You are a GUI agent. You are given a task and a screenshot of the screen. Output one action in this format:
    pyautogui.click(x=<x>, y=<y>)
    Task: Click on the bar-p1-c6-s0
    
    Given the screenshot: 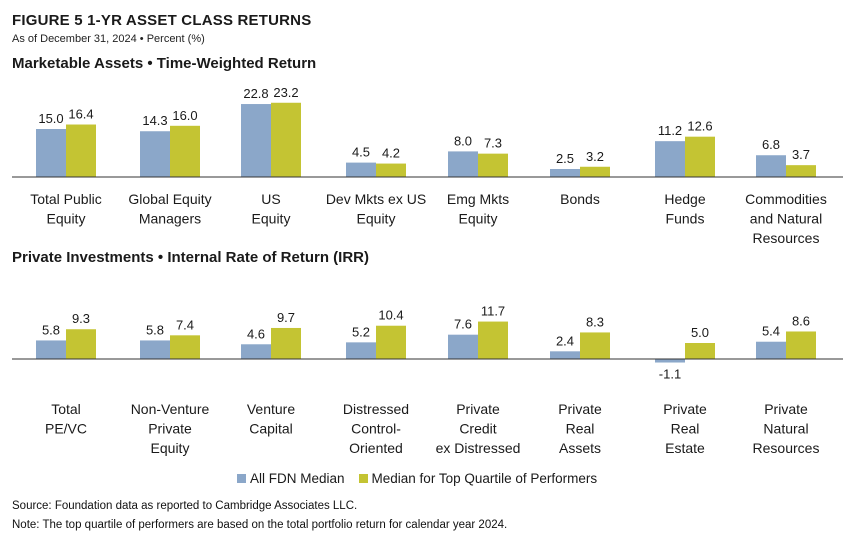 What is the action you would take?
    pyautogui.click(x=670, y=361)
    